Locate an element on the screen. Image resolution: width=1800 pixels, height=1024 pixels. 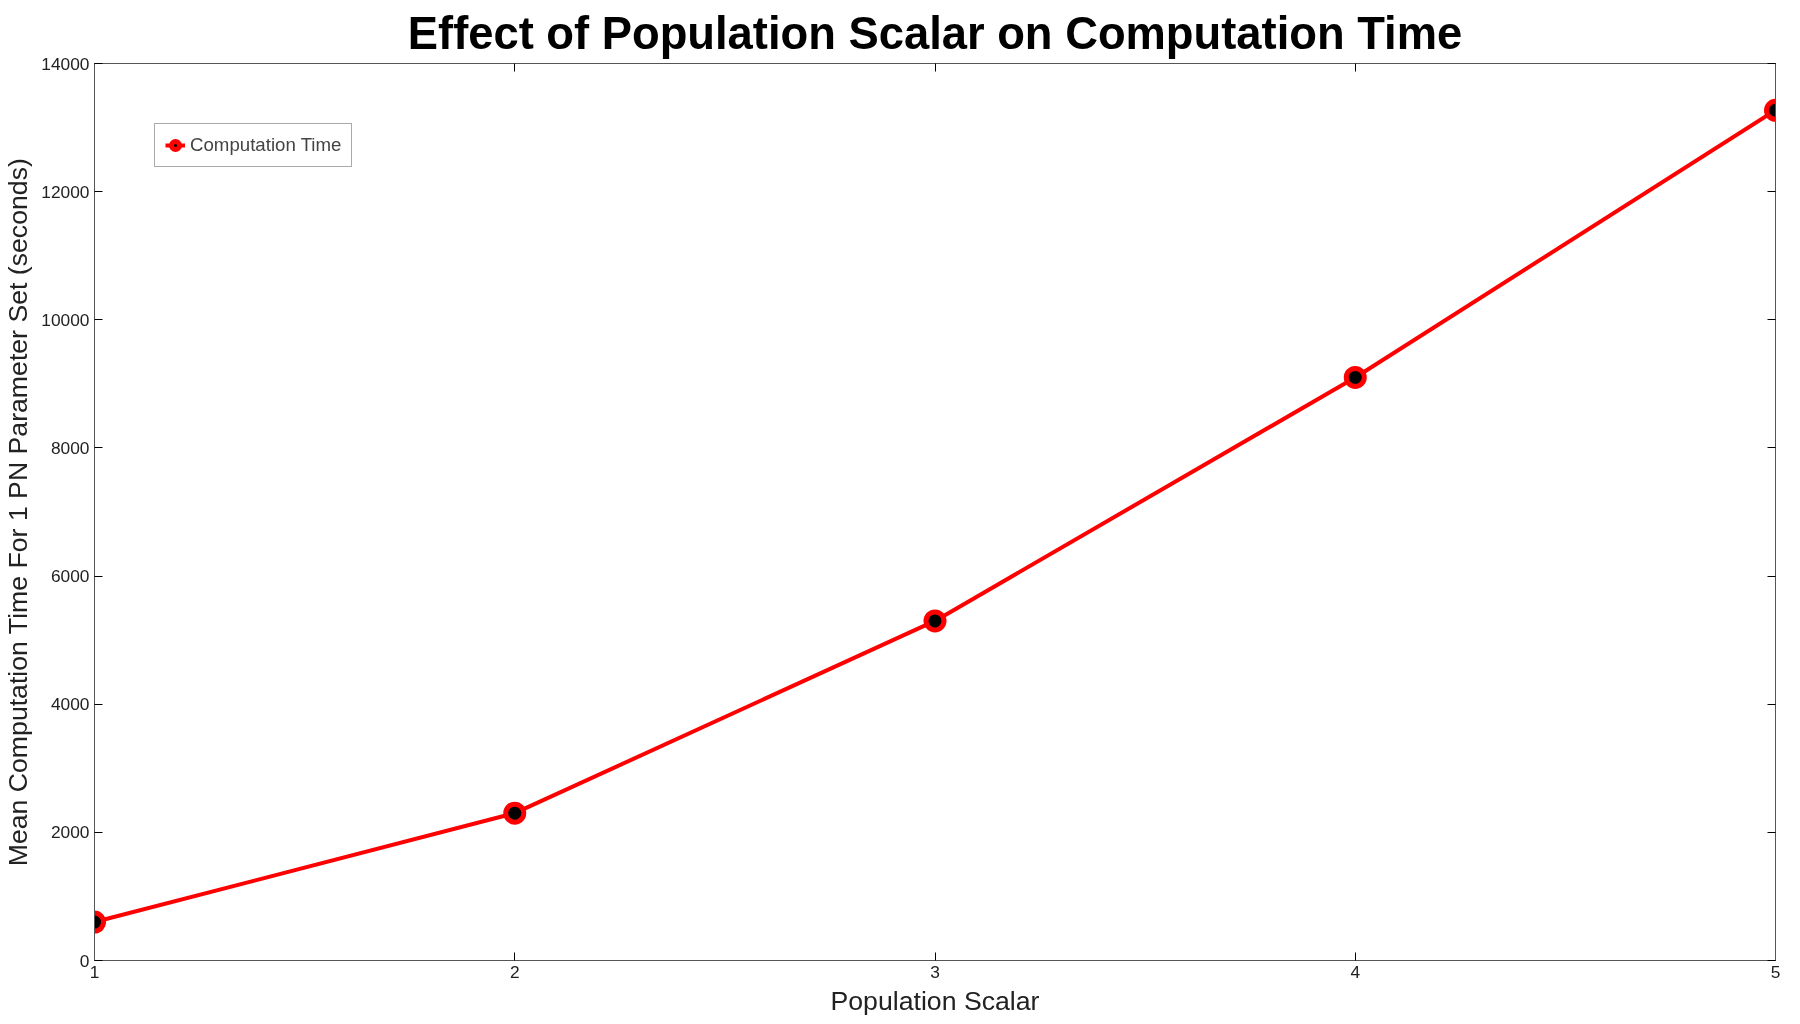
y-tick-label: 6000 is located at coordinates (70, 576).